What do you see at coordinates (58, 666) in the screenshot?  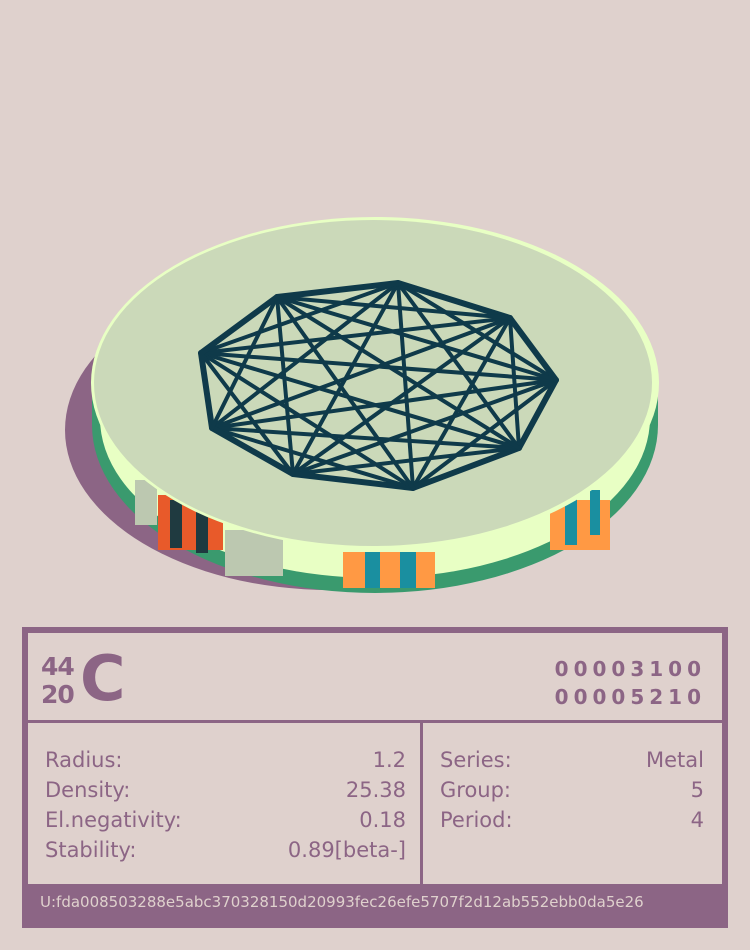 I see `mass-number: 44` at bounding box center [58, 666].